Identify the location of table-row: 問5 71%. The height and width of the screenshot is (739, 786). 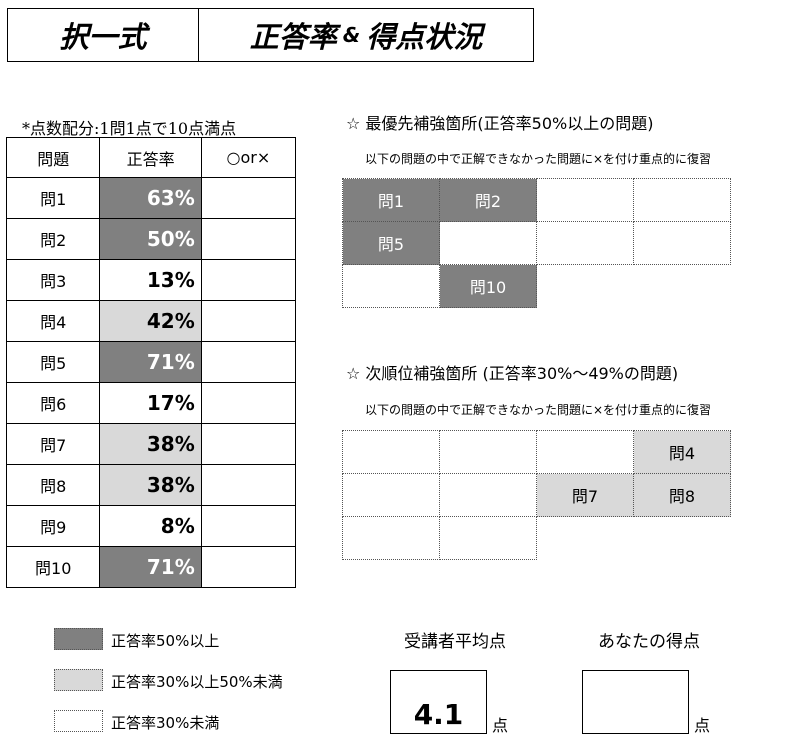
(151, 362).